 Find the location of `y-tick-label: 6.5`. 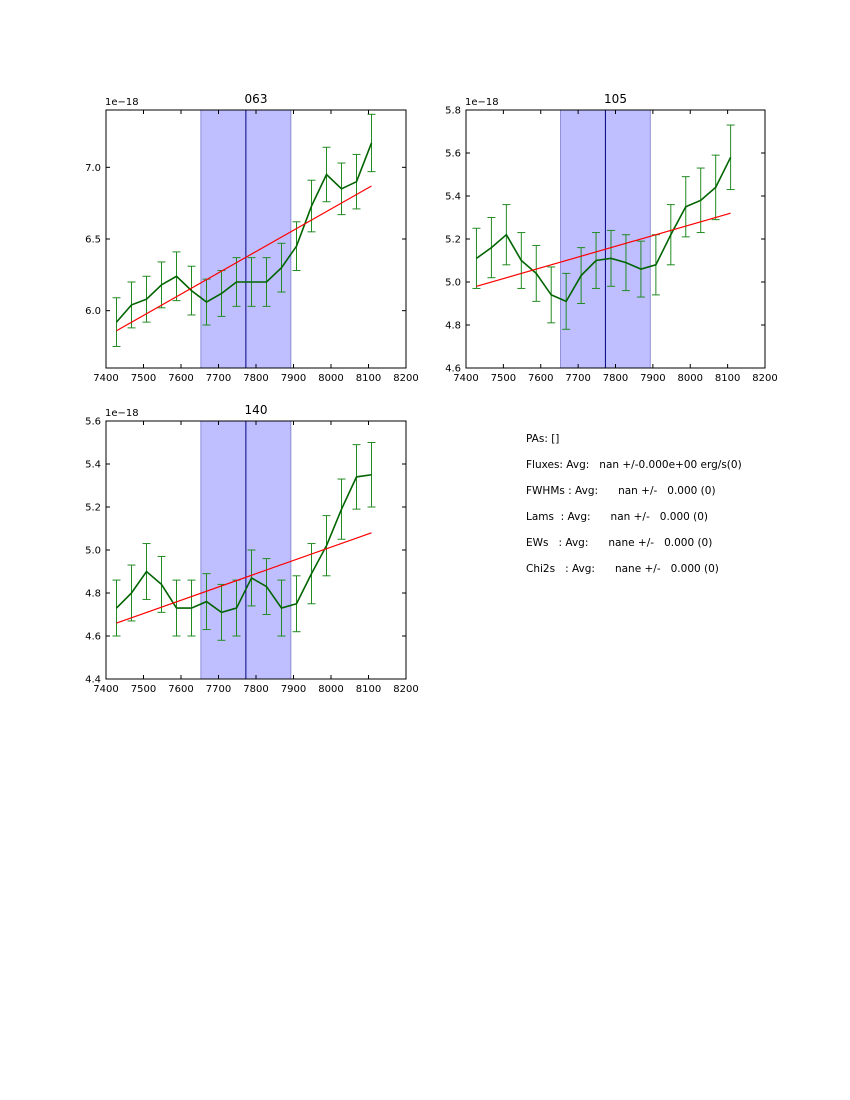

y-tick-label: 6.5 is located at coordinates (93, 240).